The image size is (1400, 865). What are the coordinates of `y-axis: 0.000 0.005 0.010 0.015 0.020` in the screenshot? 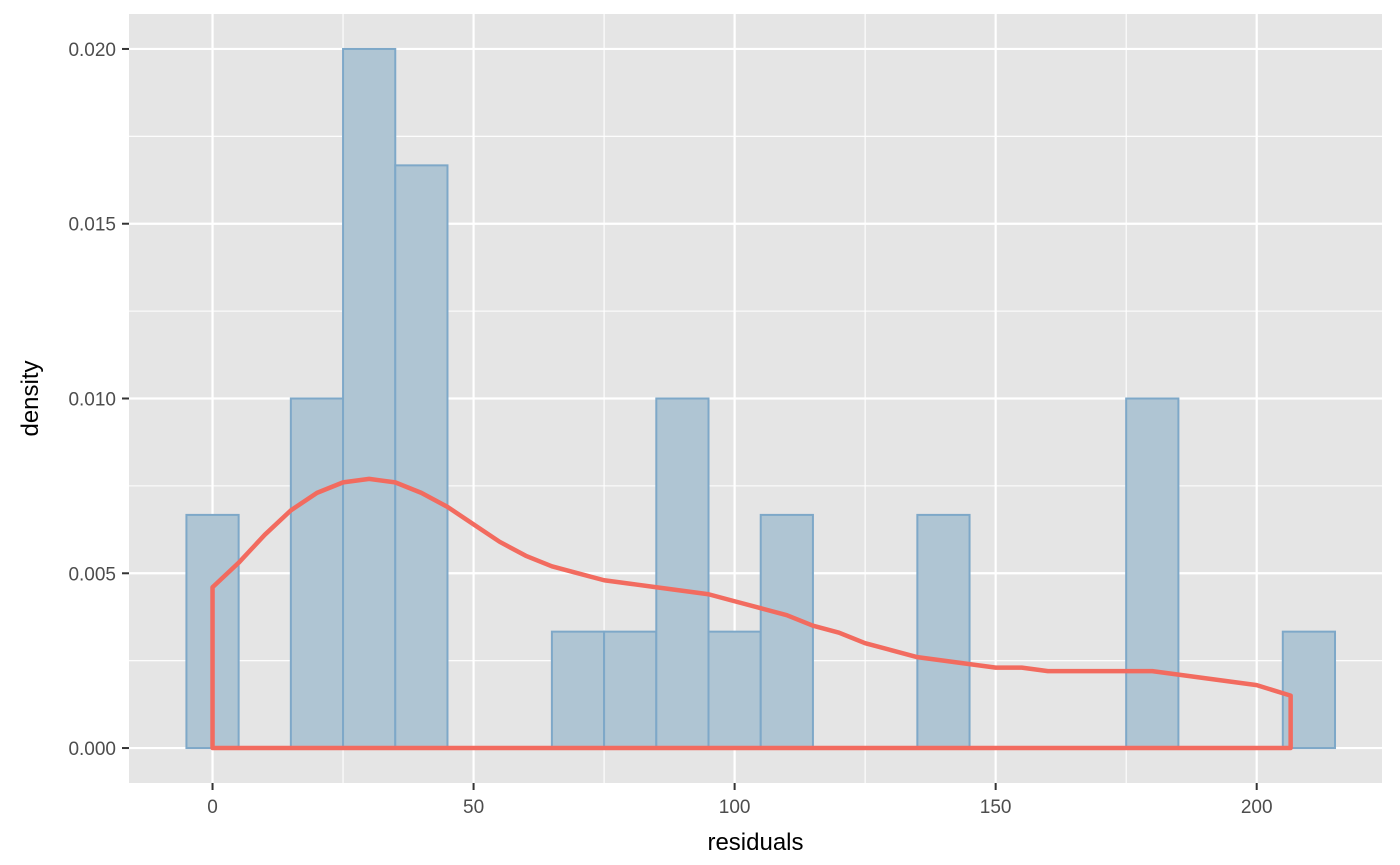 It's located at (98, 400).